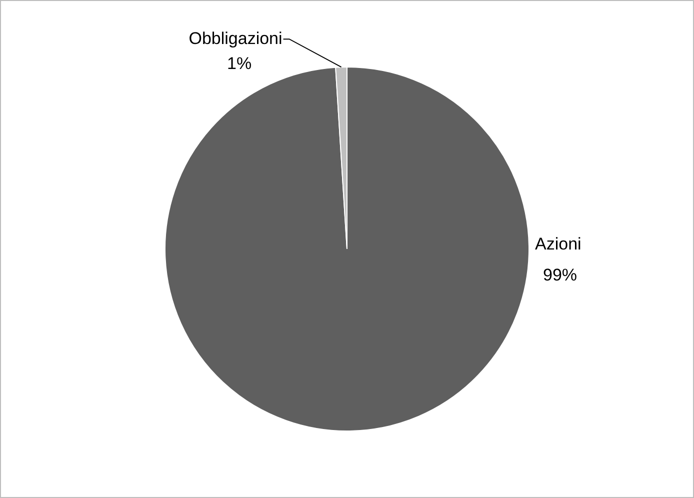  What do you see at coordinates (558, 244) in the screenshot?
I see `slice-label: Azioni` at bounding box center [558, 244].